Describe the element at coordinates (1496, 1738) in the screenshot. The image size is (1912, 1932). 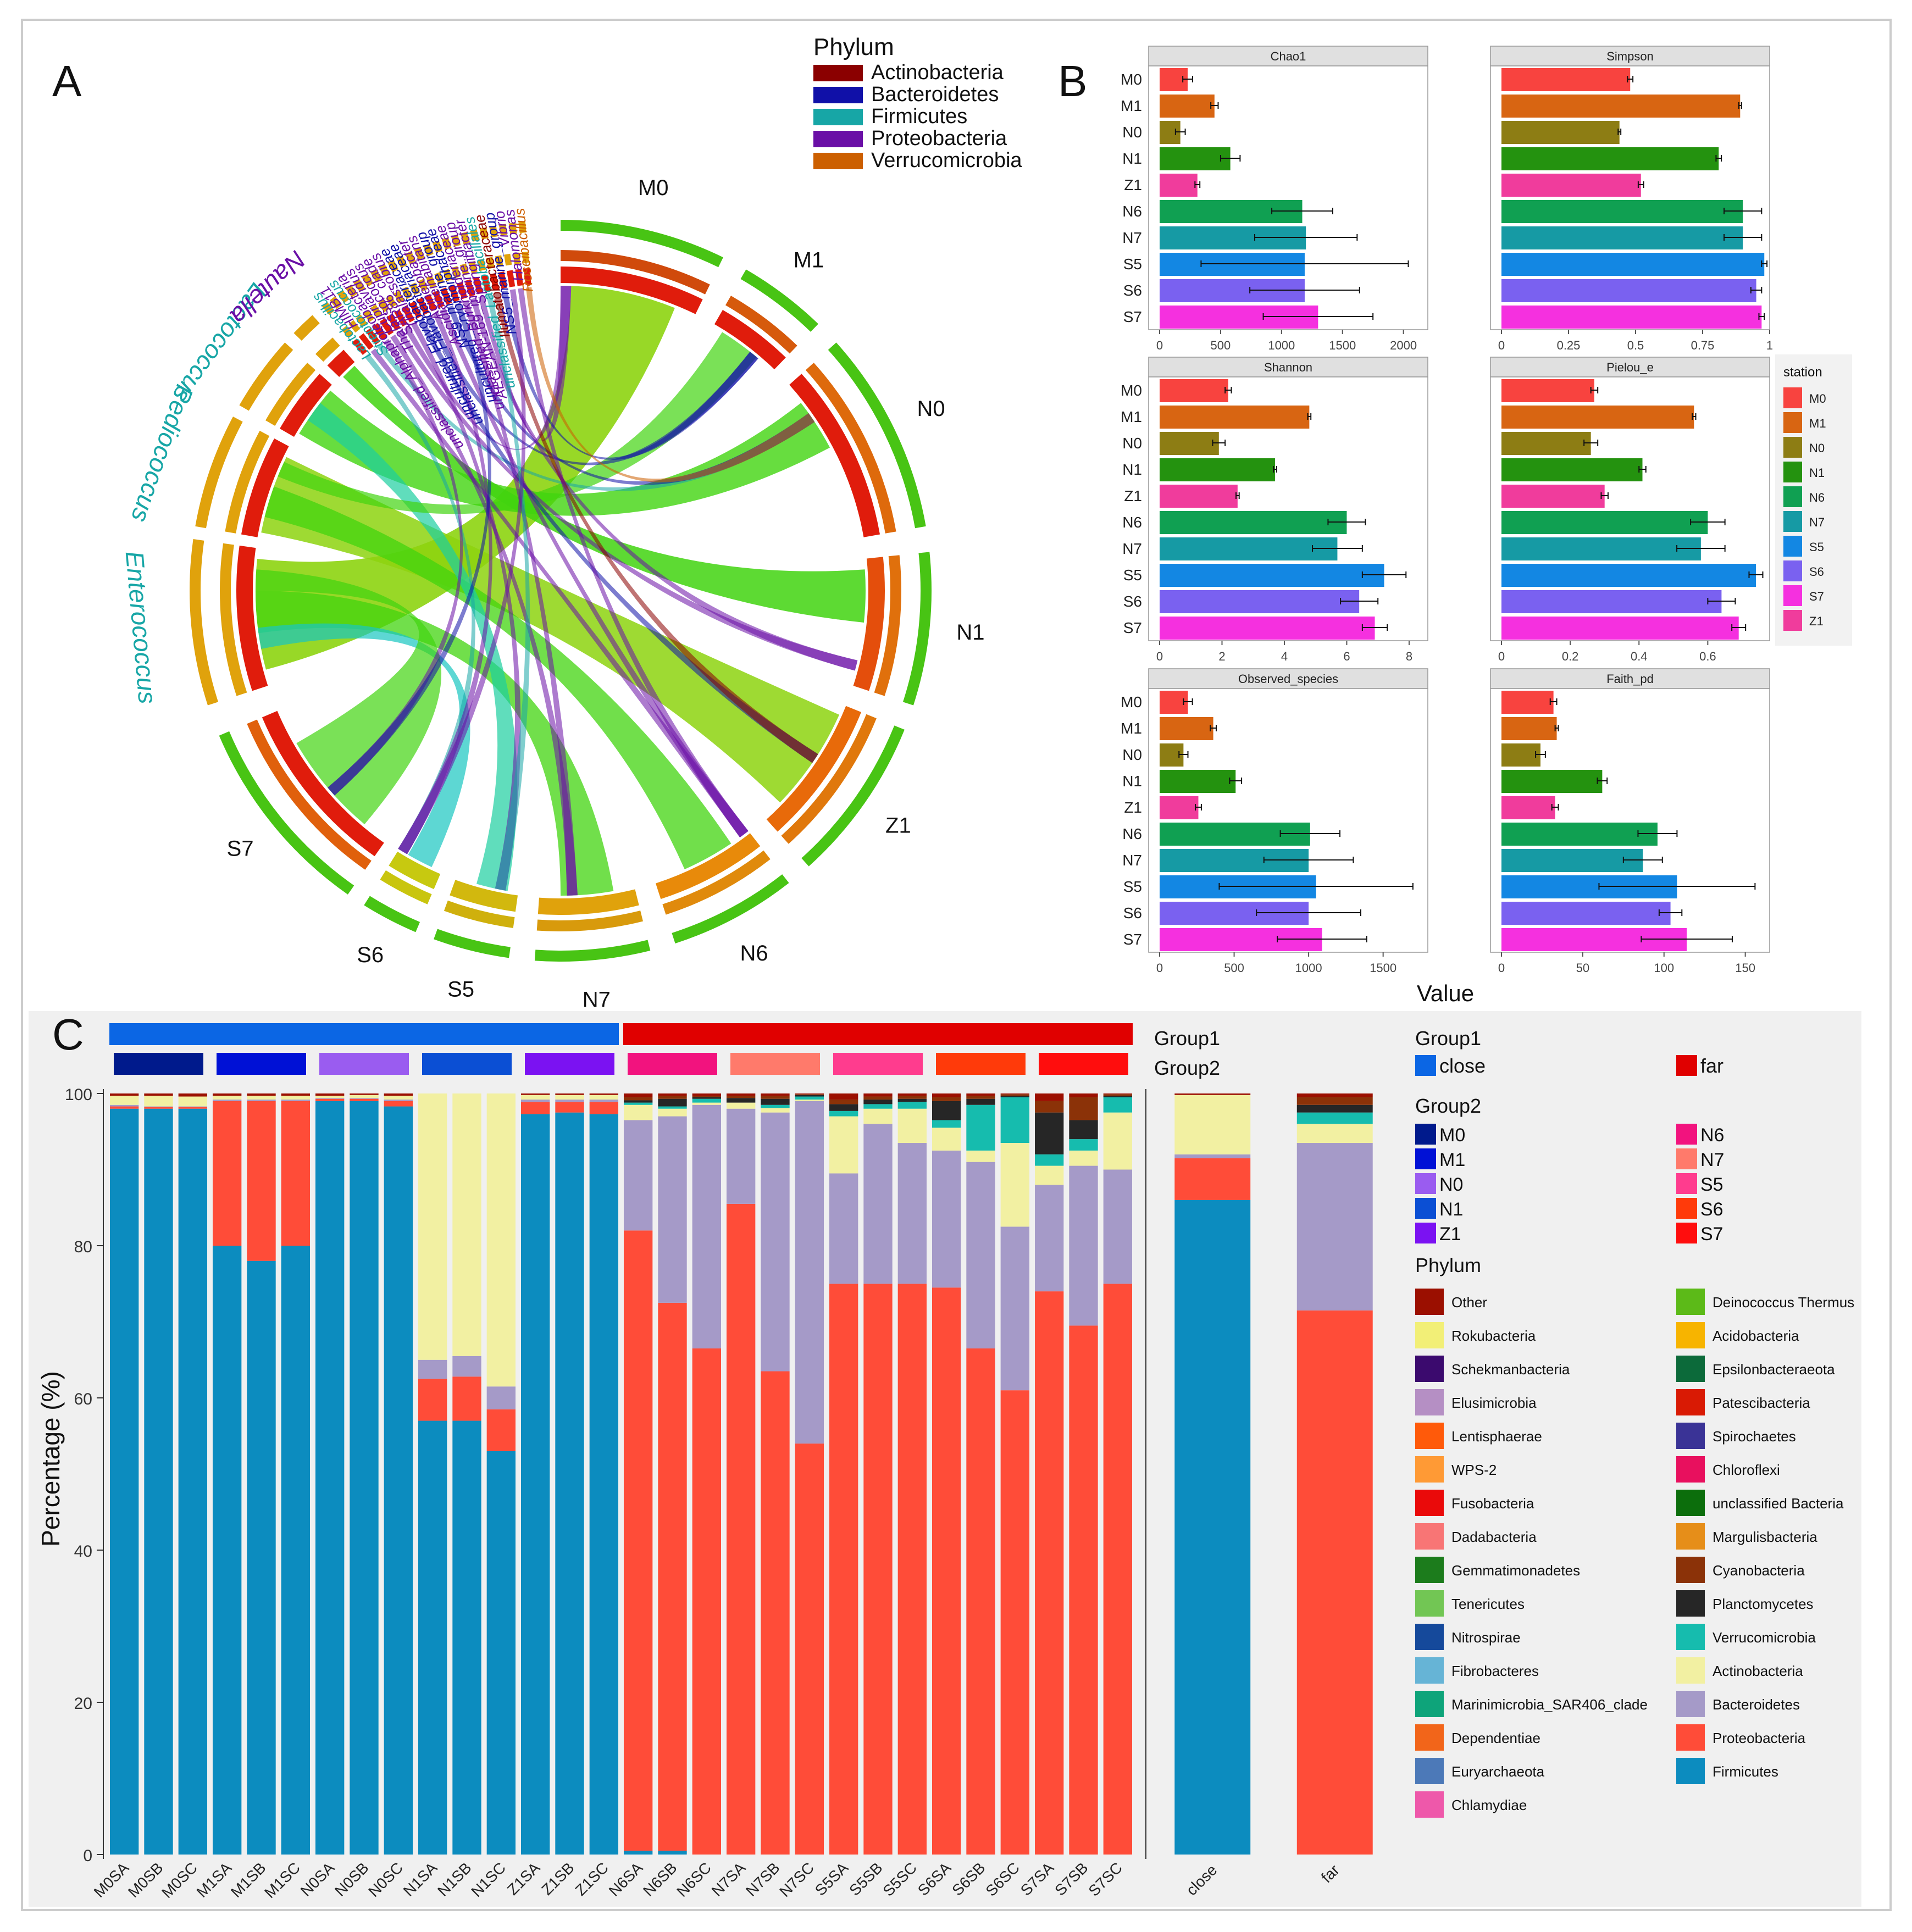
I see `phylum-legend-label-Dependentiae: Dependentiae` at that location.